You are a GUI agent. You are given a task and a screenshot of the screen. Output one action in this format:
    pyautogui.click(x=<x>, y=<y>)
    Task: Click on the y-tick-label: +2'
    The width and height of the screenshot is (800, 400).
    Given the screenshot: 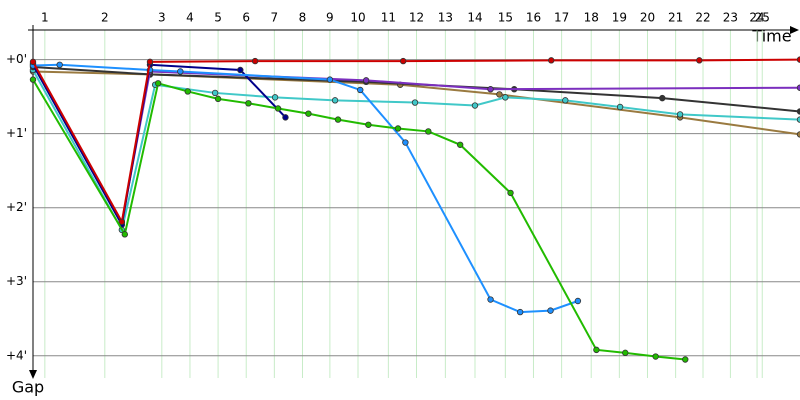 What is the action you would take?
    pyautogui.click(x=16, y=207)
    